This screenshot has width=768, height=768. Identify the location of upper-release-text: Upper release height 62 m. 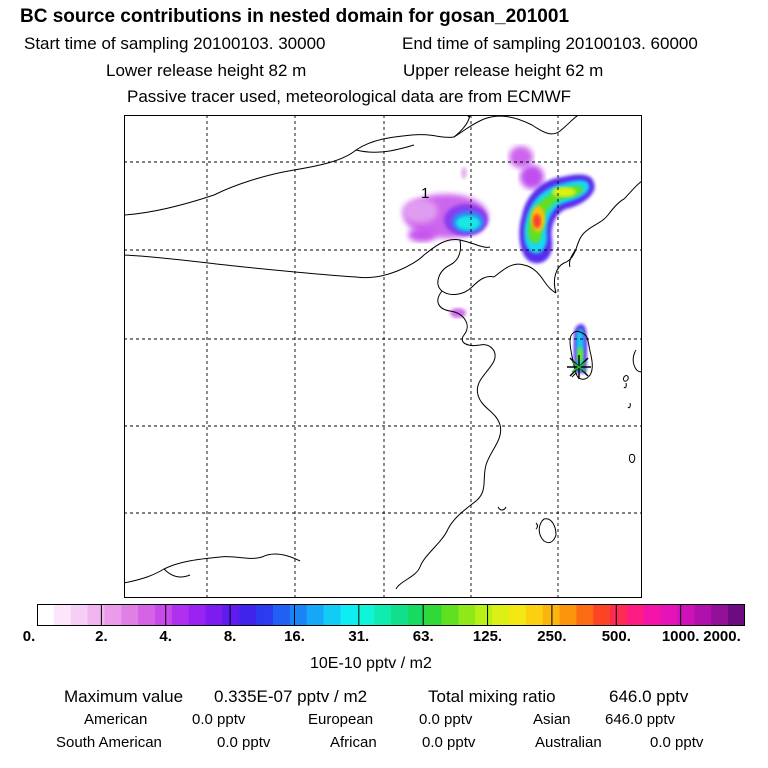
(503, 70).